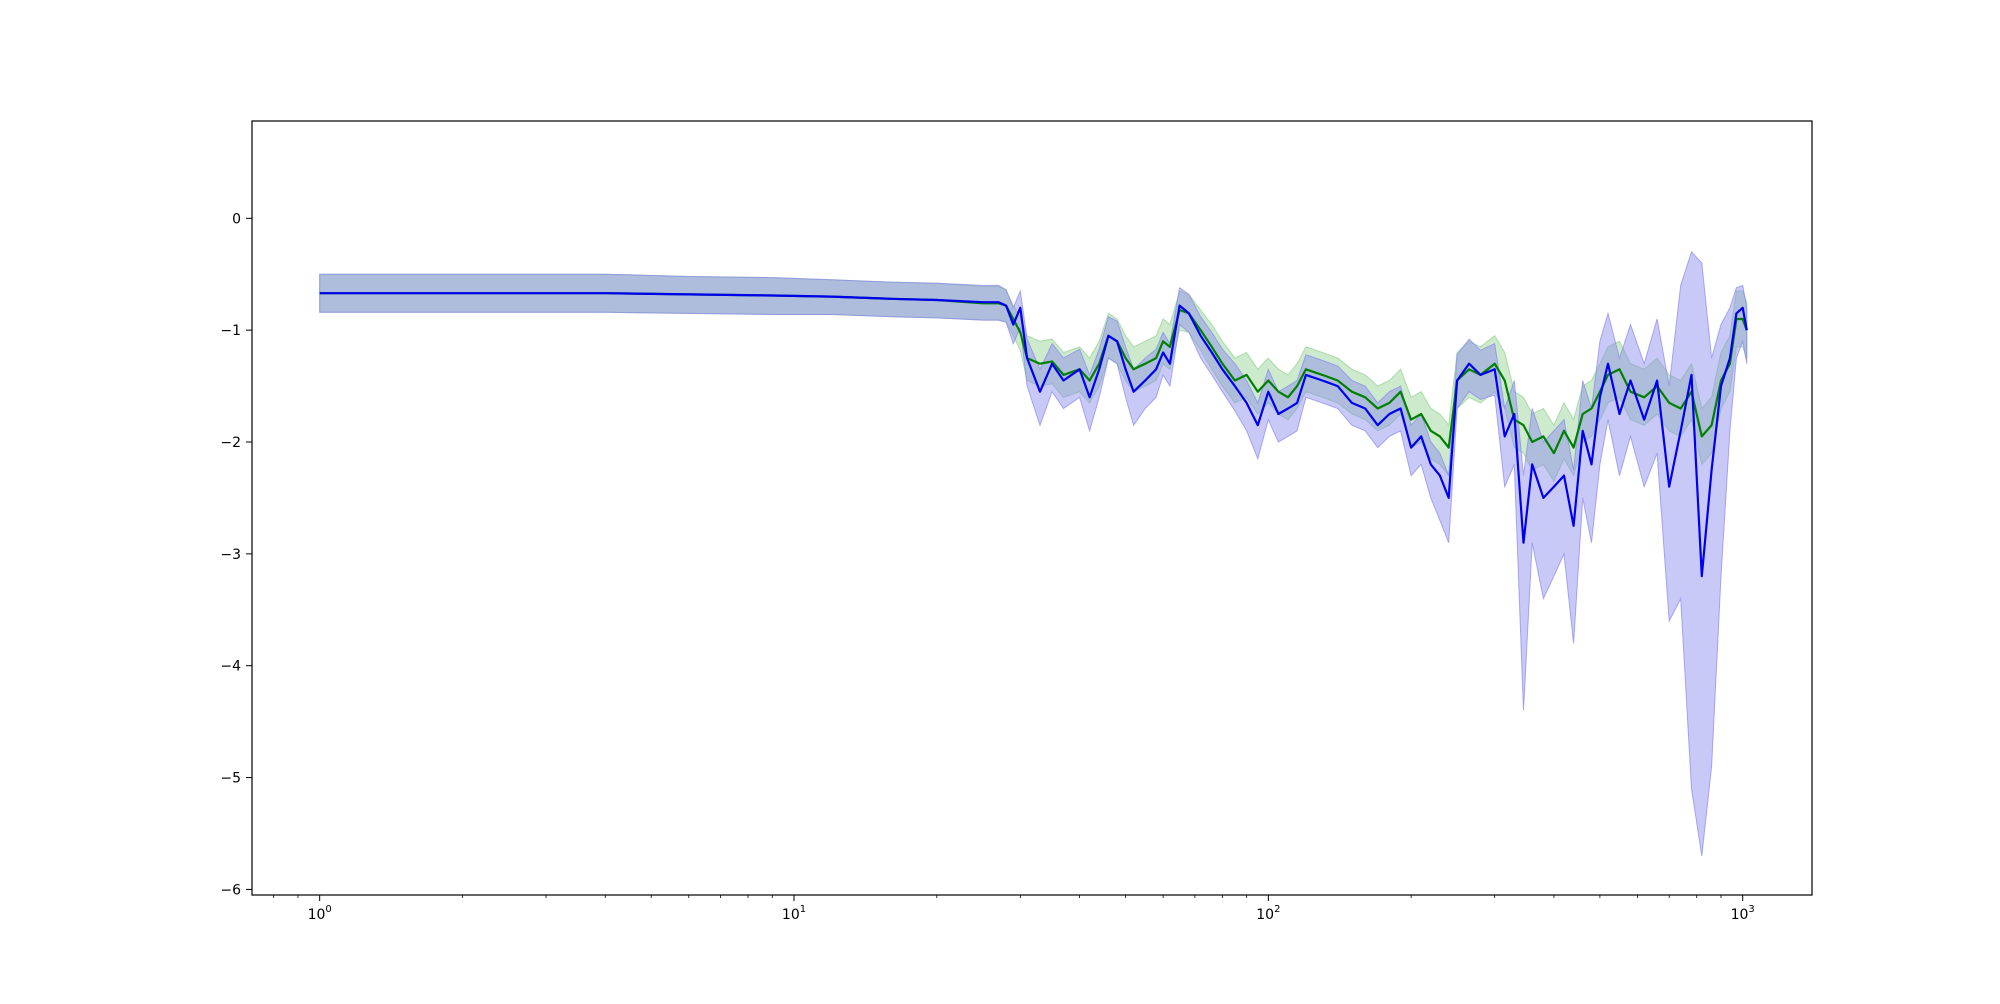 Image resolution: width=2000 pixels, height=1004 pixels. I want to click on x-tick-label-1: 10¹, so click(794, 913).